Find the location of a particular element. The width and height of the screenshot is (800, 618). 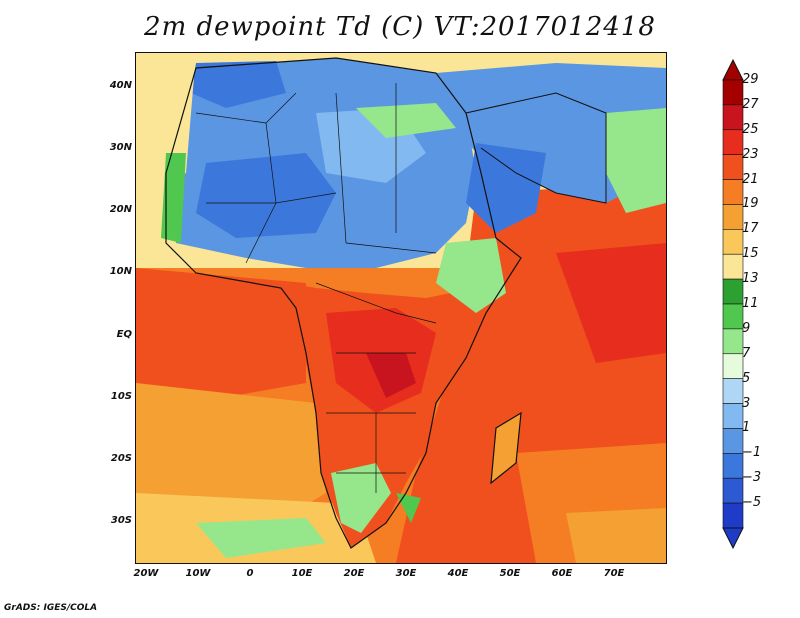

colorbar-label: 17 is located at coordinates (750, 229).